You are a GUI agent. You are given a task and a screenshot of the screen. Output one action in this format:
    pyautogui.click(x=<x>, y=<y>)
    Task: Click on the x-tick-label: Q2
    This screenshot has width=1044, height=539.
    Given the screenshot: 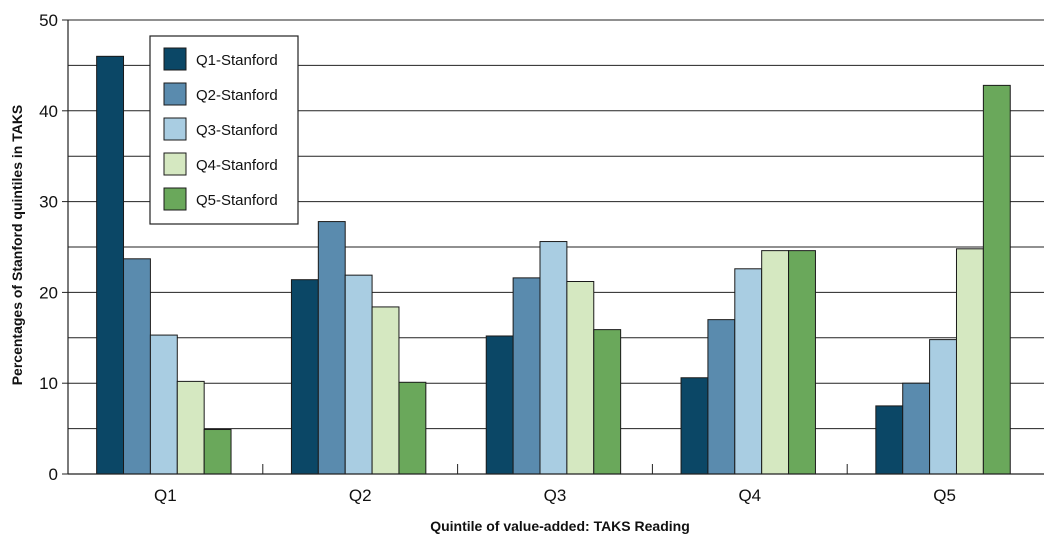 What is the action you would take?
    pyautogui.click(x=360, y=495)
    